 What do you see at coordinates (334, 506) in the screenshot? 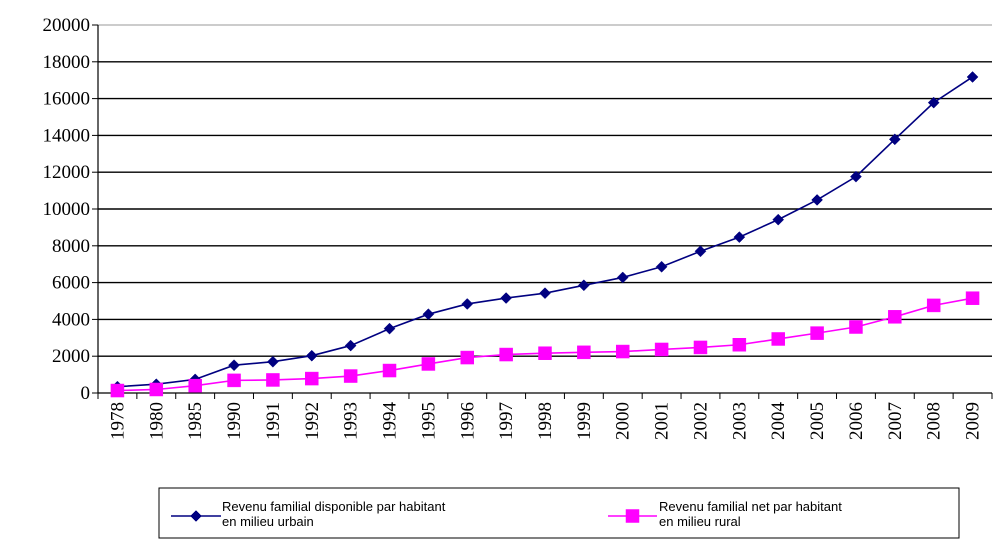
I see `legend-label: Revenu familial disponible par habitant` at bounding box center [334, 506].